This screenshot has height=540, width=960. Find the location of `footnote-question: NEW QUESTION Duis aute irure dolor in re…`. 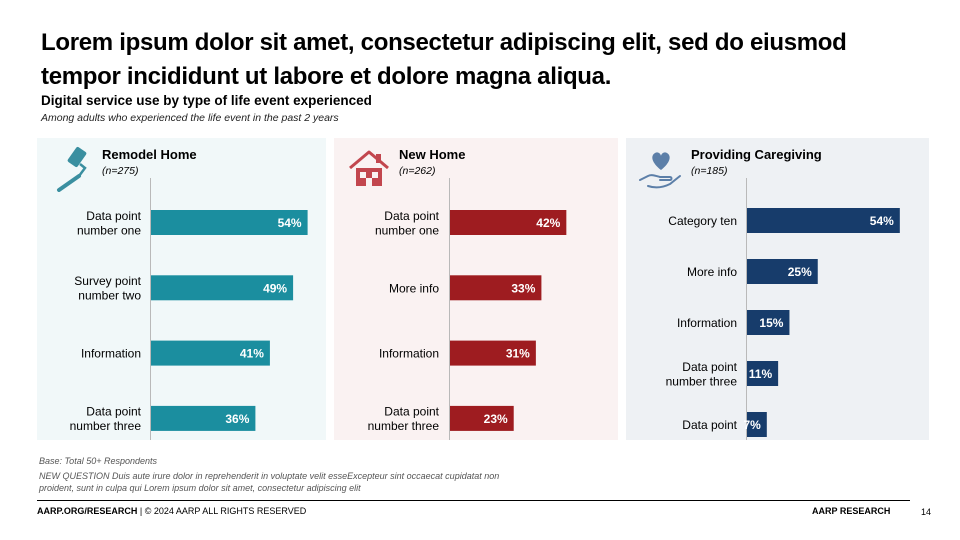

footnote-question: NEW QUESTION Duis aute irure dolor in re… is located at coordinates (269, 482).